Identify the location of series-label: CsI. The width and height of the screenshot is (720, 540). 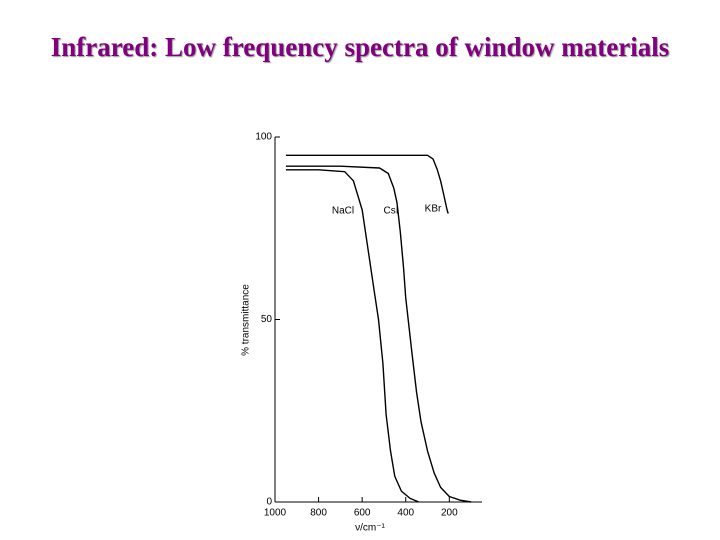
(391, 211).